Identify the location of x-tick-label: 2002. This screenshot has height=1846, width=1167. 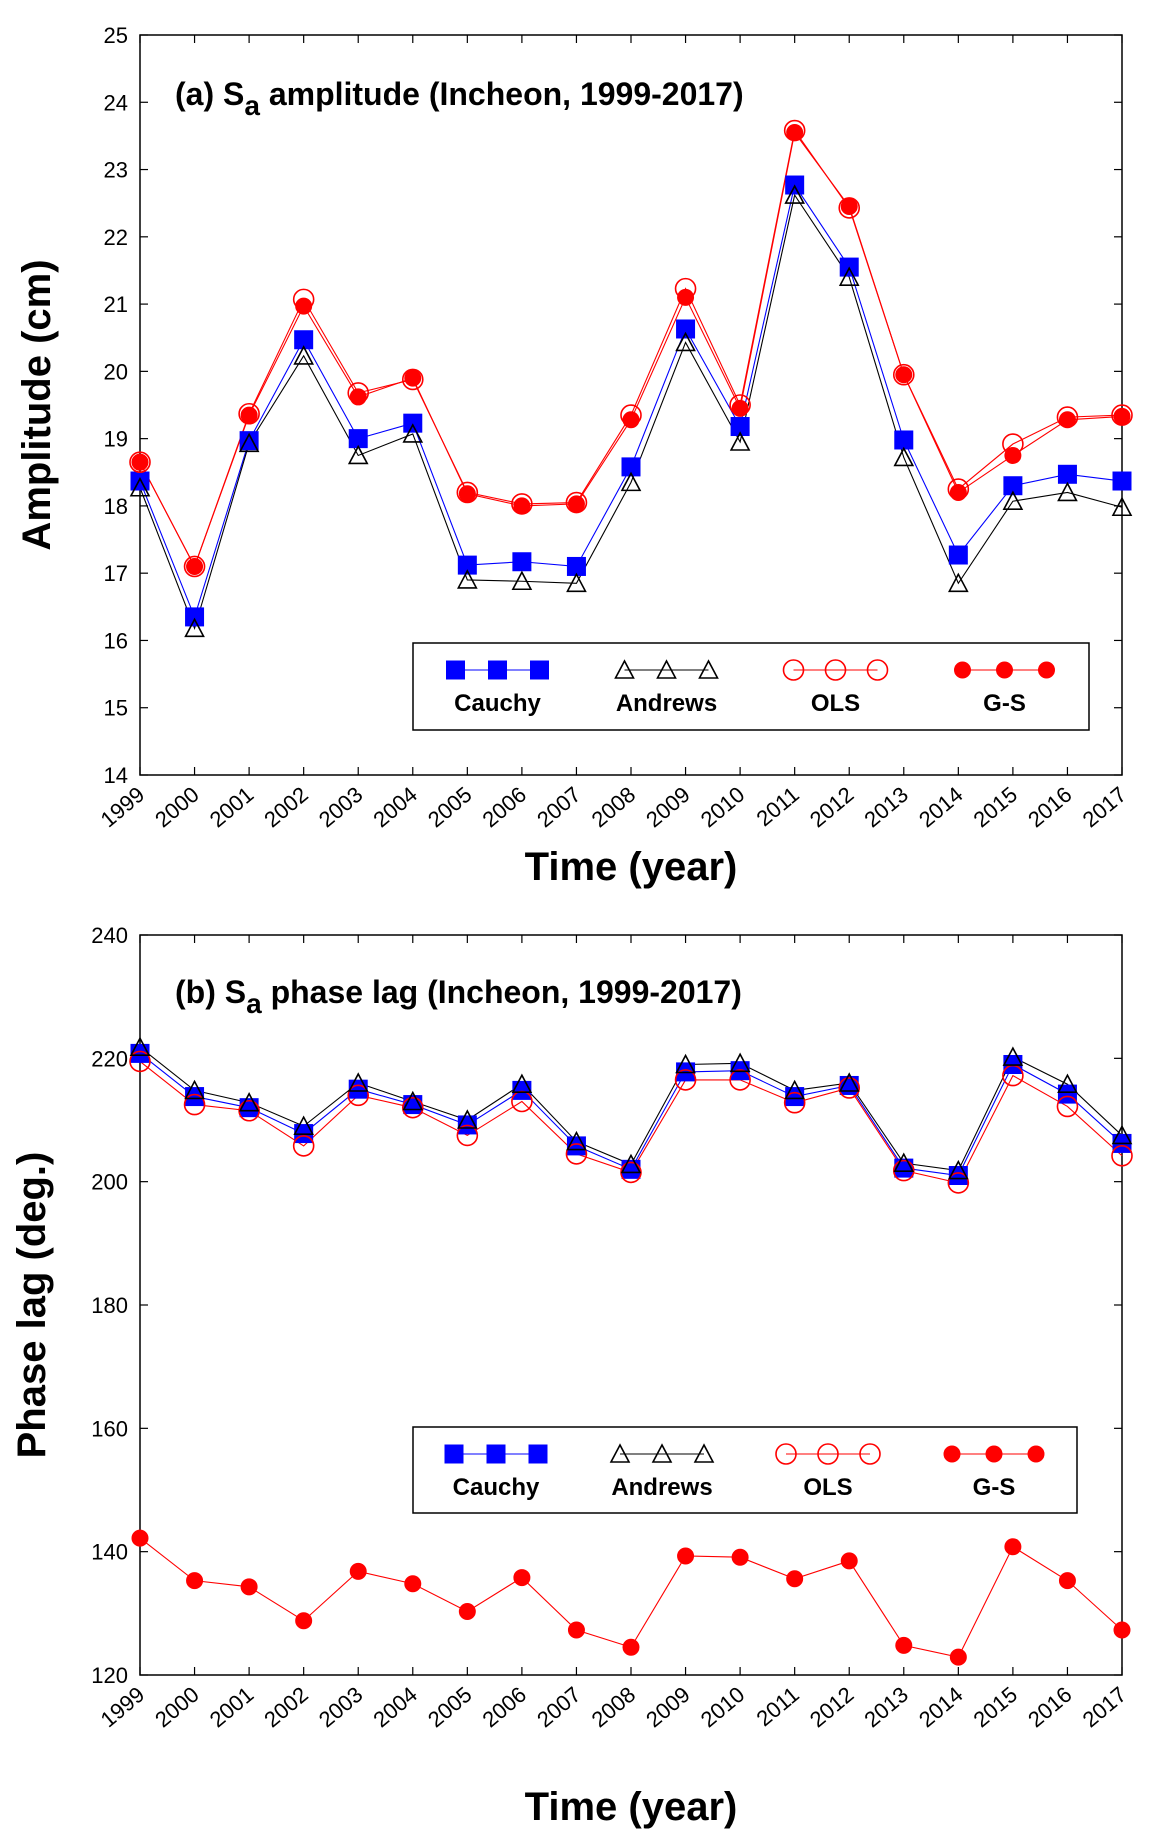
(286, 807).